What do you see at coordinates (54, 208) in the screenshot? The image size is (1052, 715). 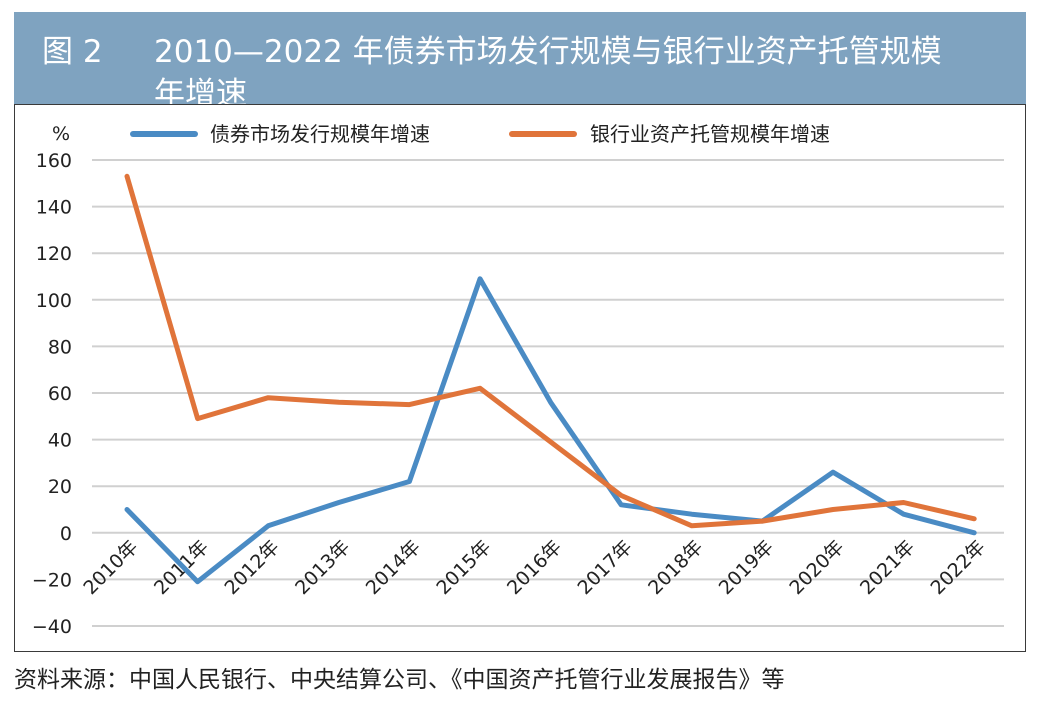 I see `y-tick-label: 140` at bounding box center [54, 208].